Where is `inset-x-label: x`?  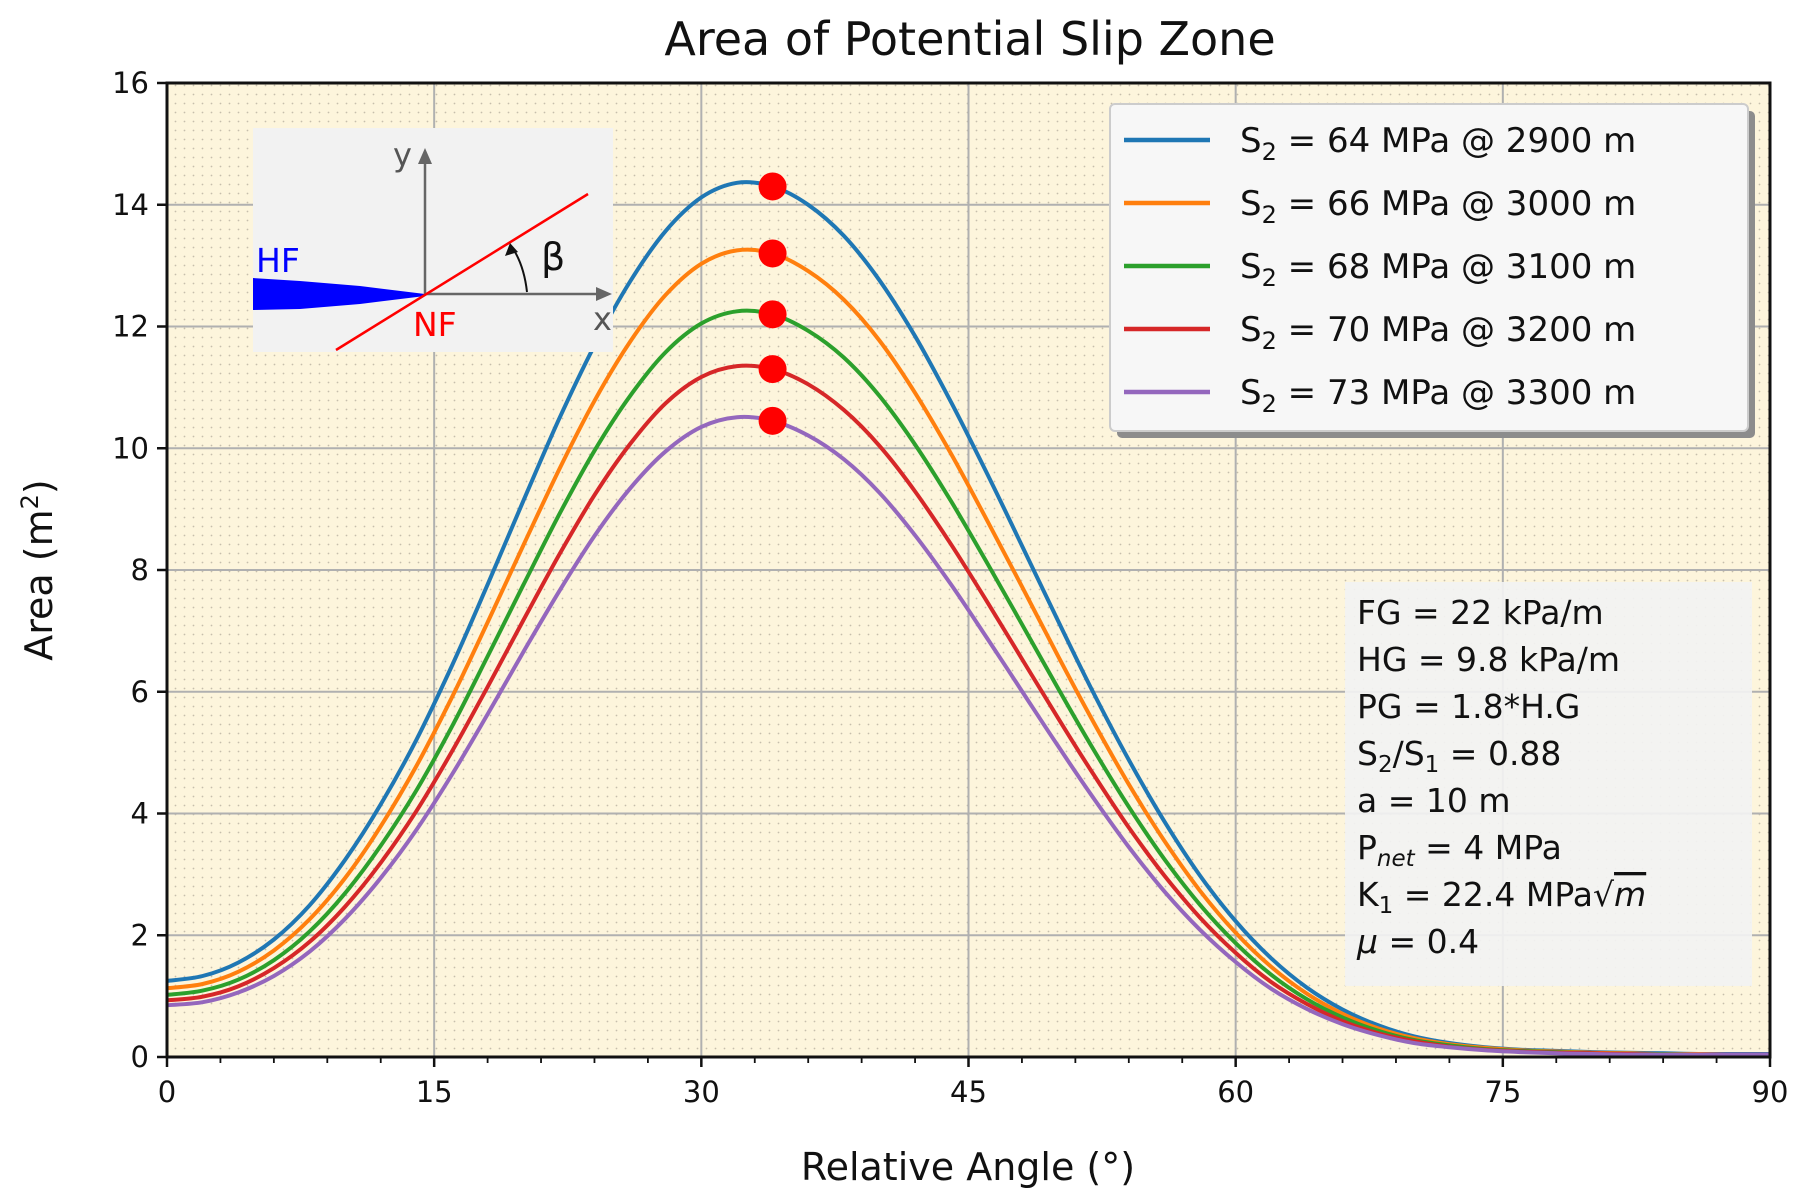
inset-x-label: x is located at coordinates (602, 319).